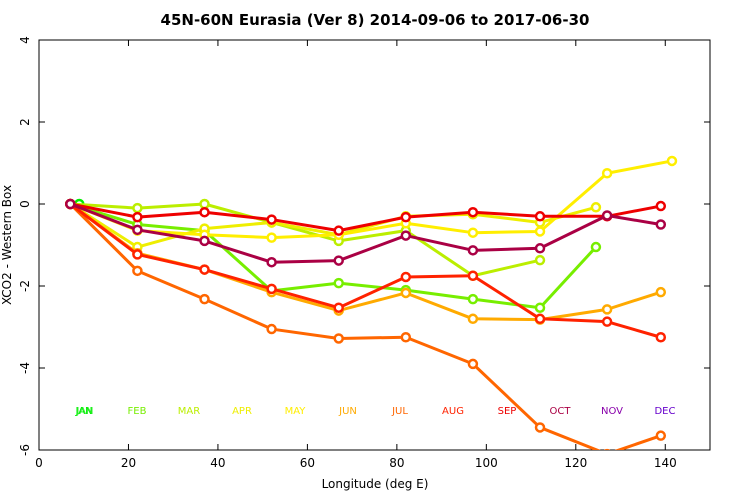 This screenshot has width=750, height=500. I want to click on series-line-oct, so click(365, 233).